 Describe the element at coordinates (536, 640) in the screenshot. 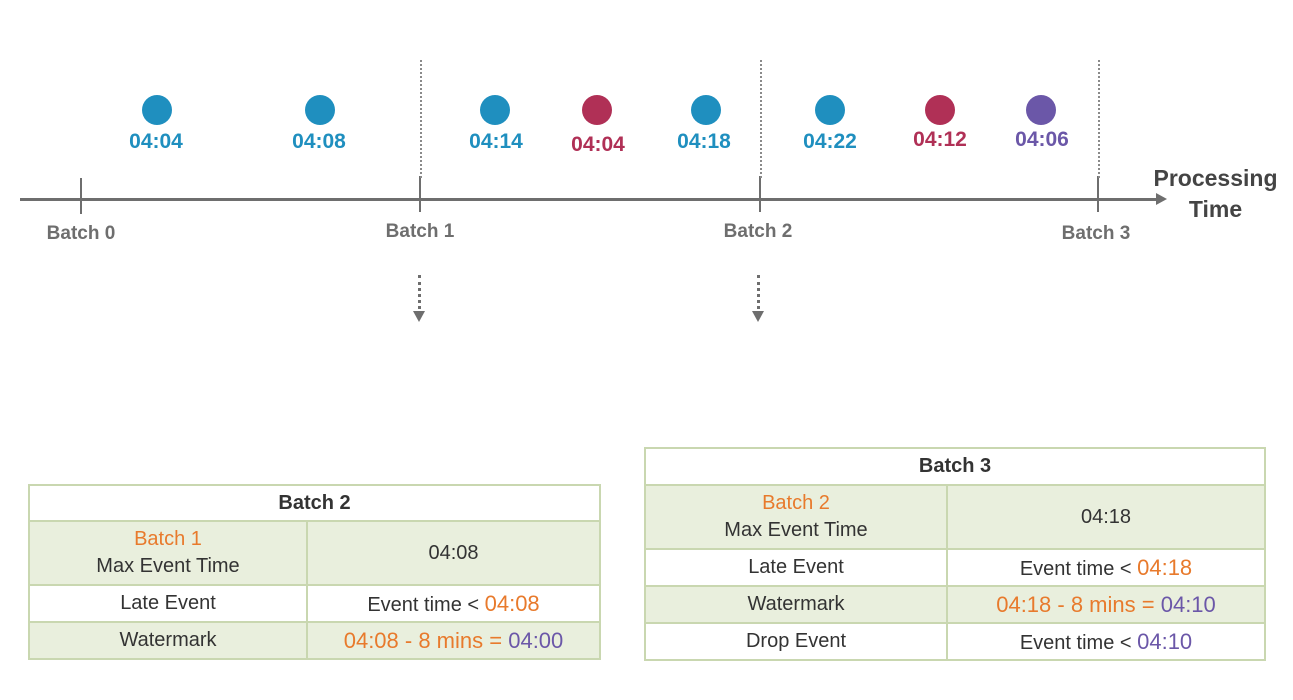

I see `watermark-result: 04:00` at that location.